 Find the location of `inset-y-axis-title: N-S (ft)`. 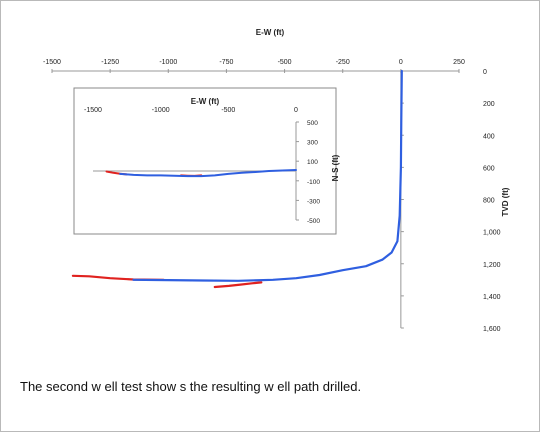

inset-y-axis-title: N-S (ft) is located at coordinates (335, 167).